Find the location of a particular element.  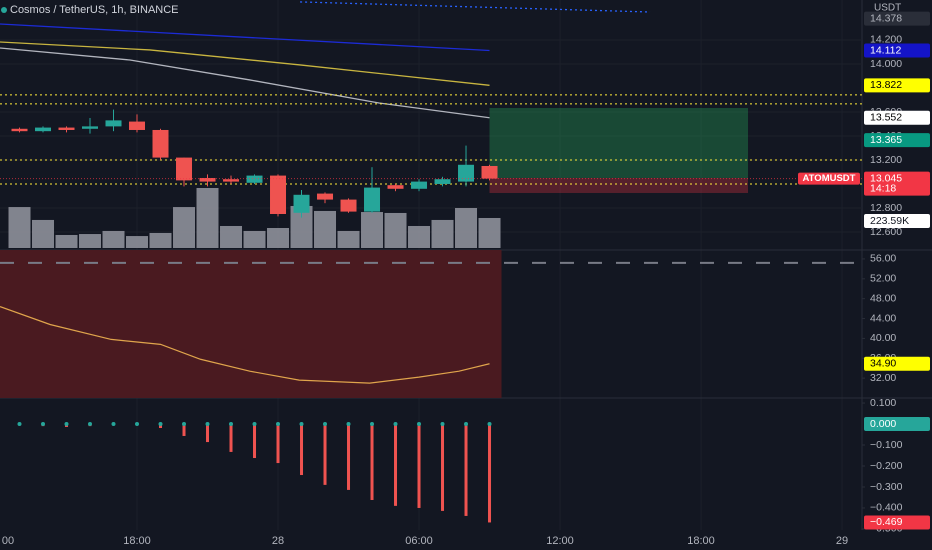

price-label-box is located at coordinates (897, 140).